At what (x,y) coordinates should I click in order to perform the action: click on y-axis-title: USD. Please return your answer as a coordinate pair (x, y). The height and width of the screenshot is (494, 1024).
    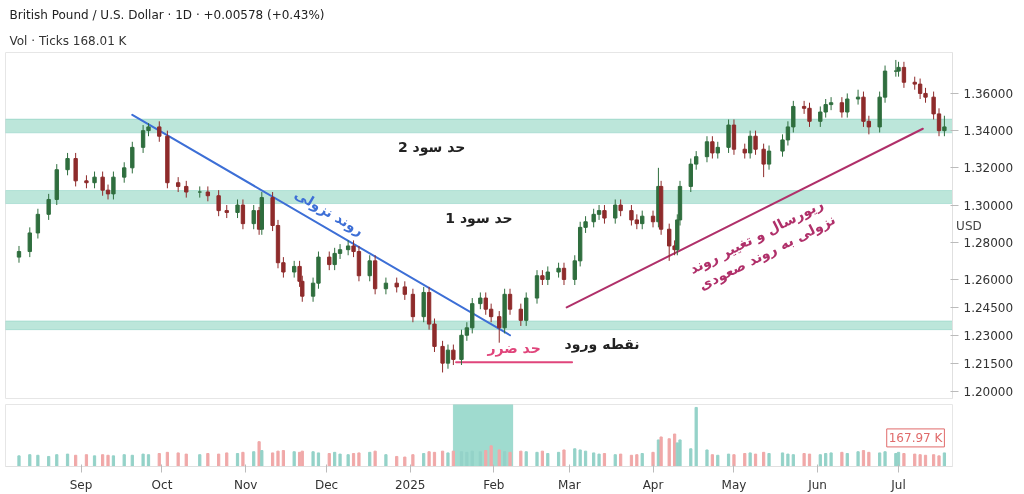
    Looking at the image, I should click on (969, 225).